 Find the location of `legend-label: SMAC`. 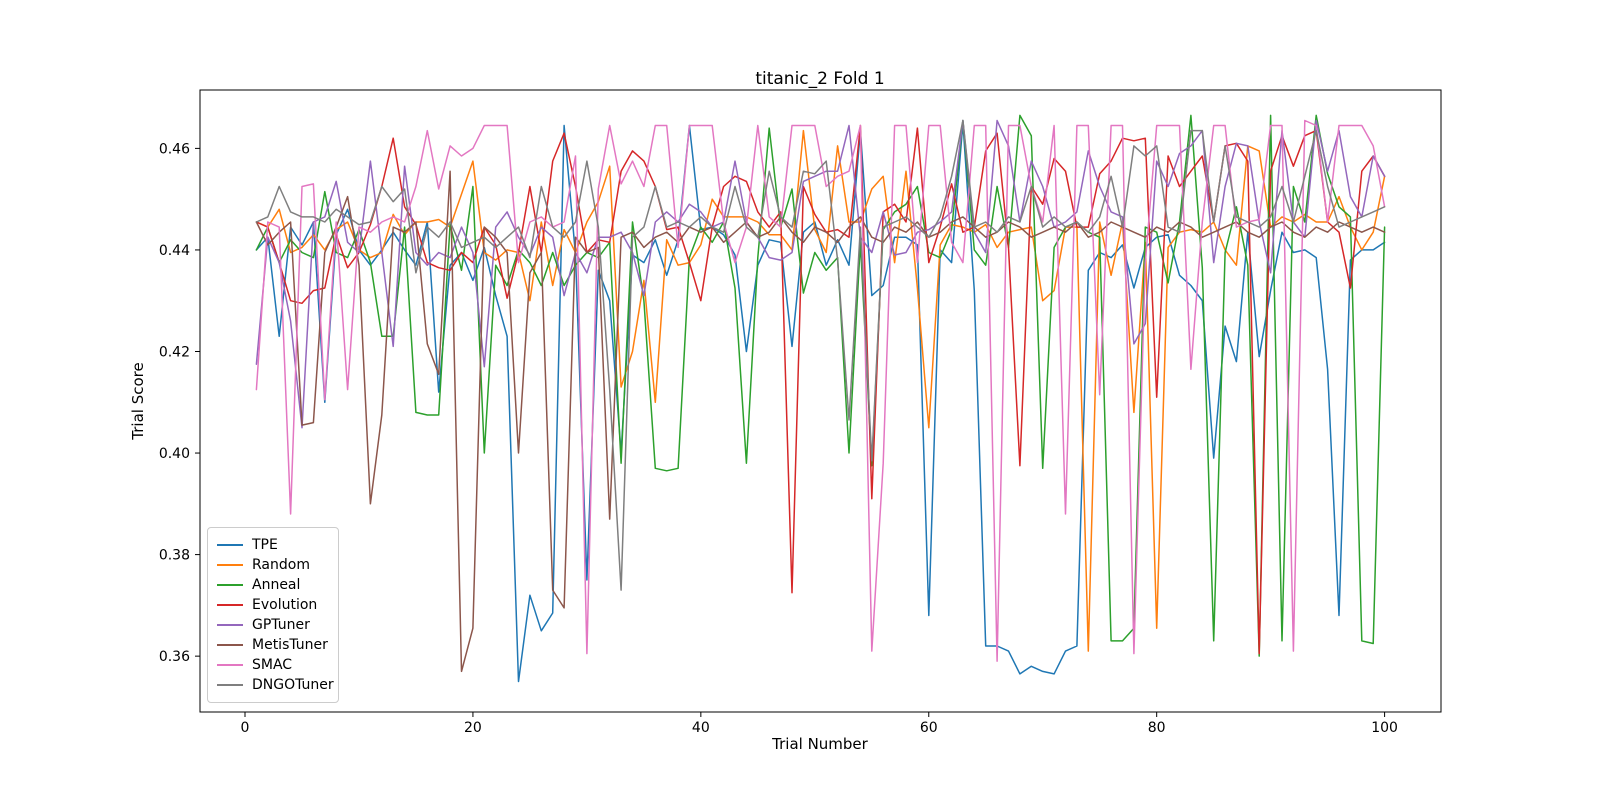

legend-label: SMAC is located at coordinates (272, 665).